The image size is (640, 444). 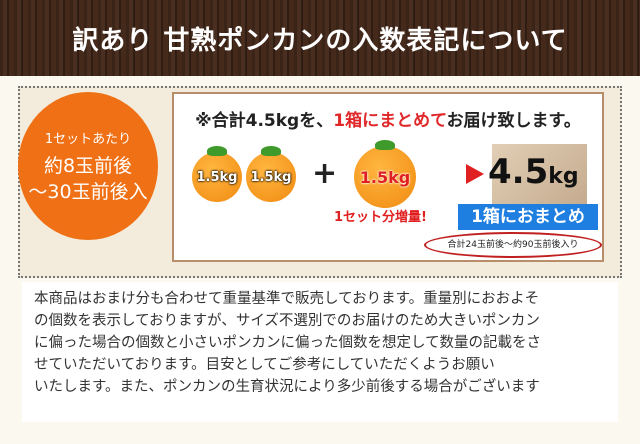 What do you see at coordinates (380, 217) in the screenshot?
I see `bonus-label: 1セット分増量!` at bounding box center [380, 217].